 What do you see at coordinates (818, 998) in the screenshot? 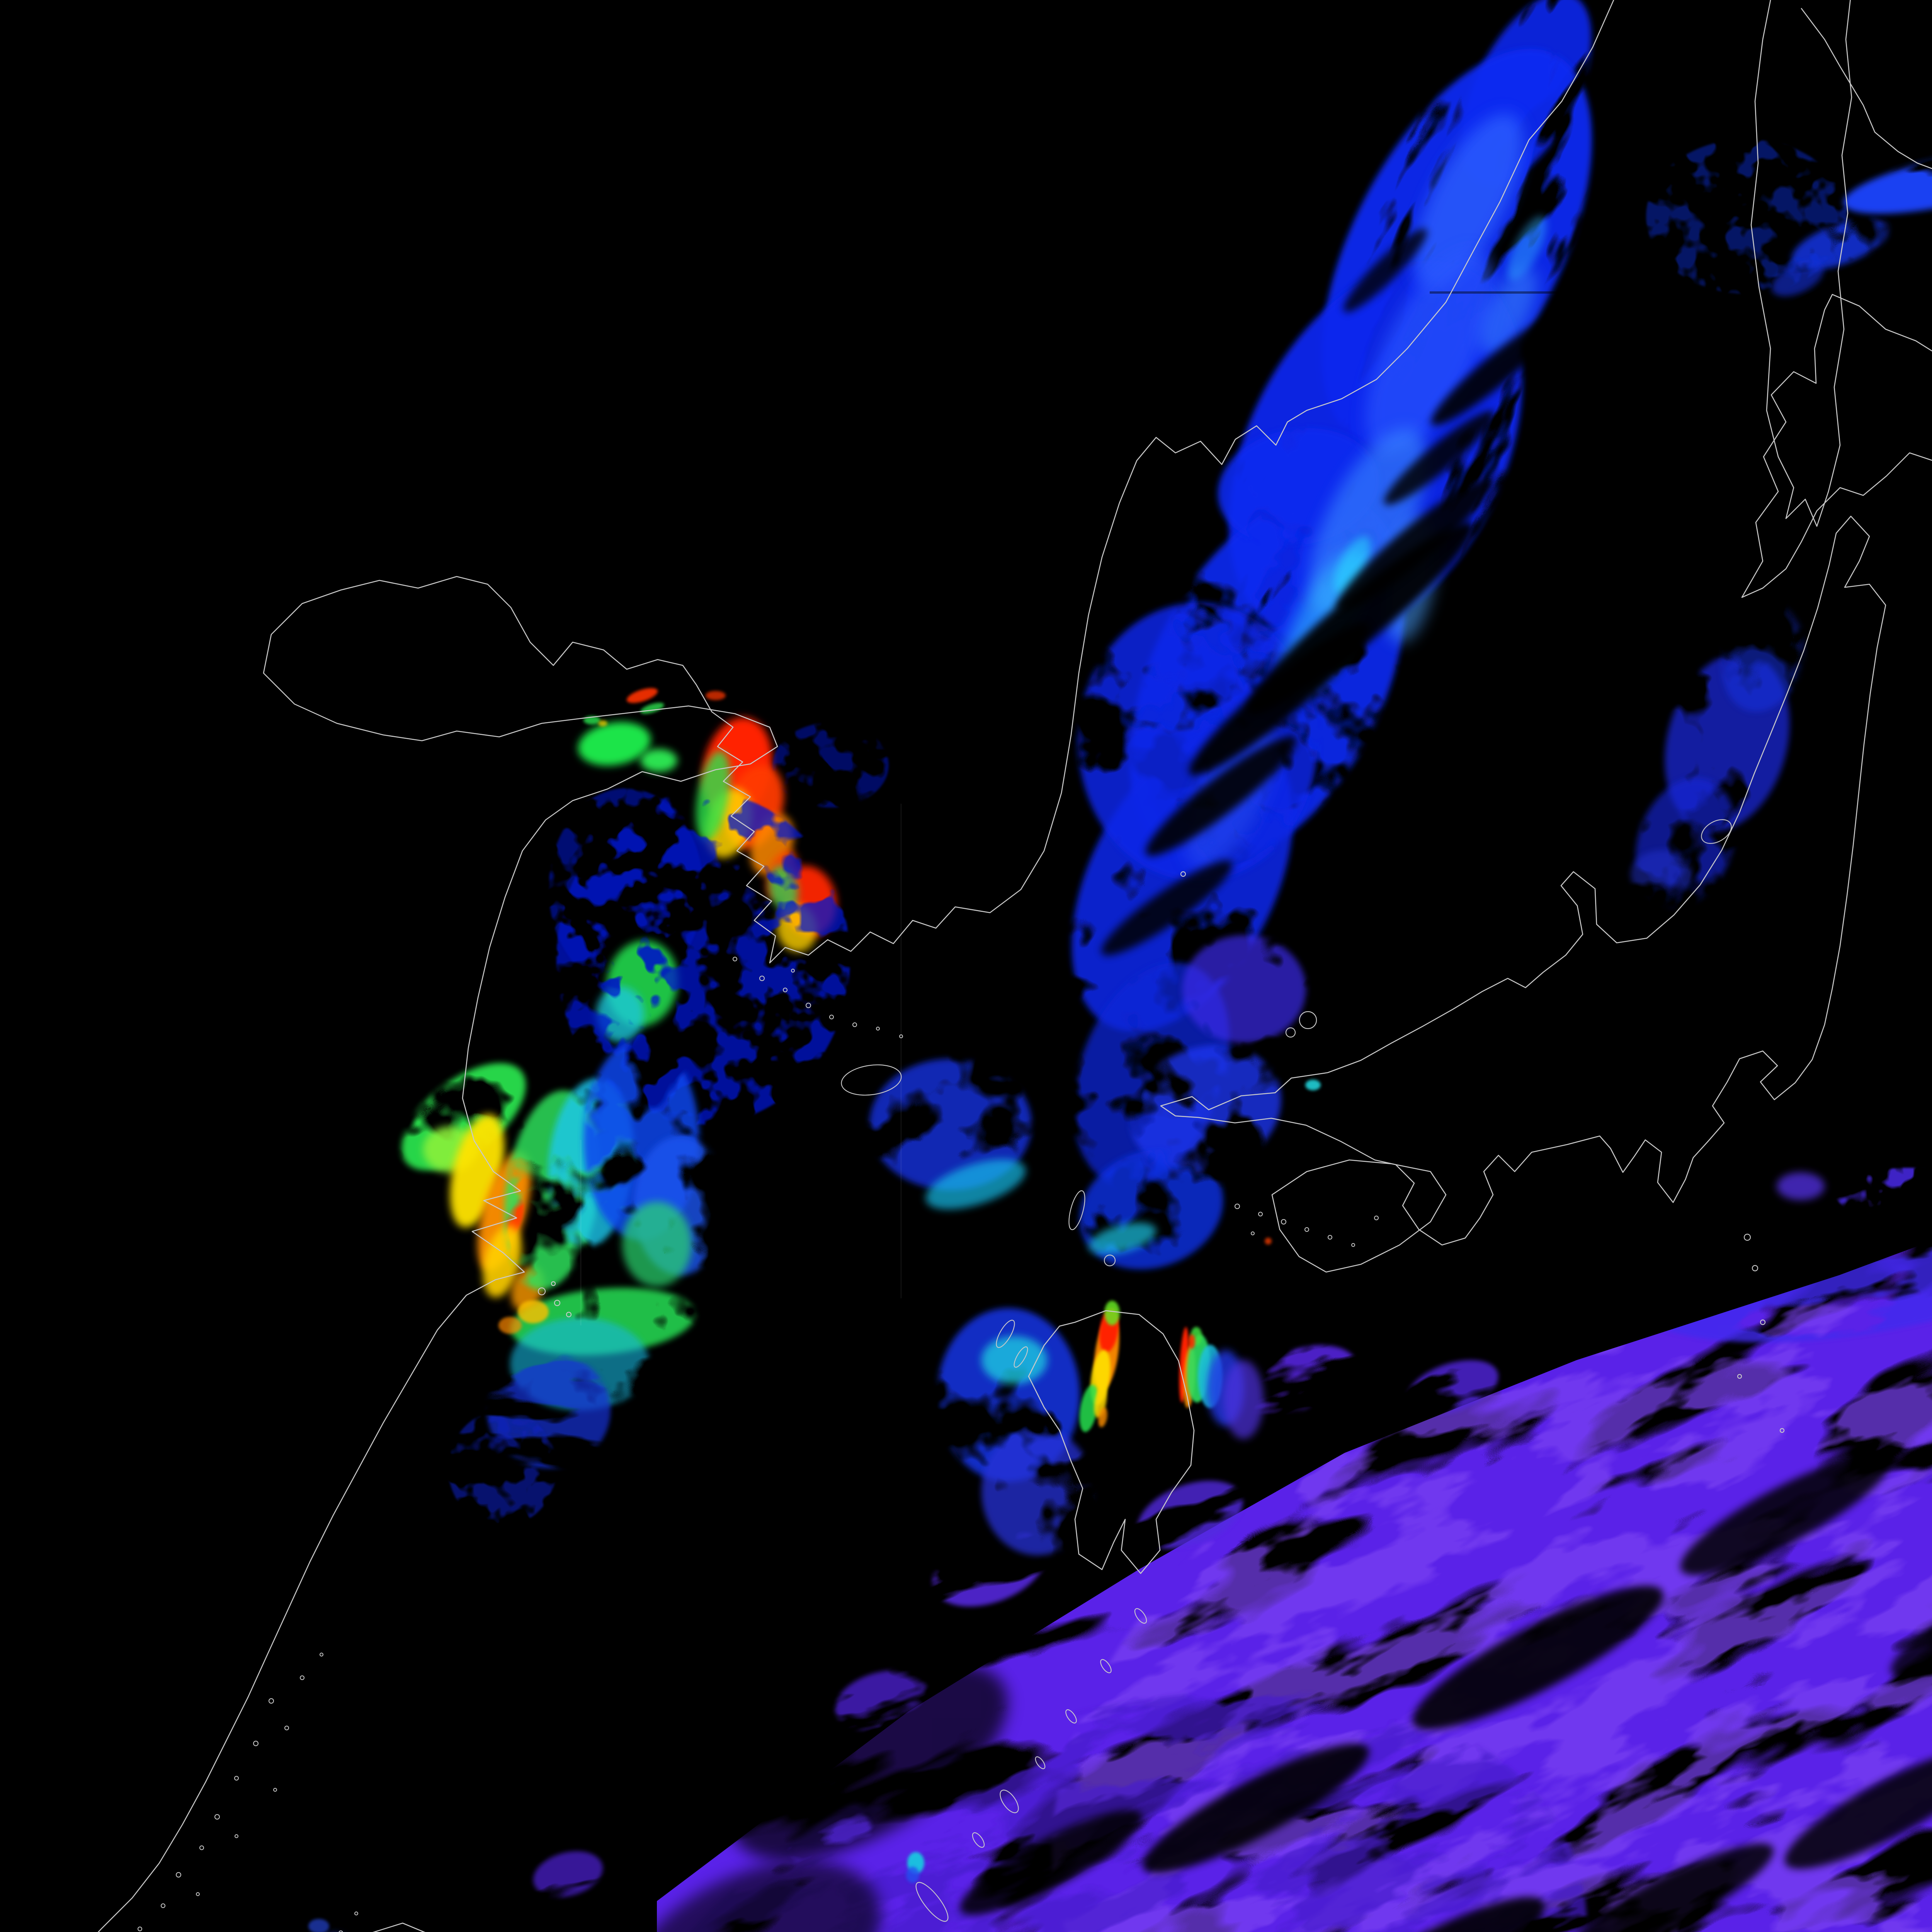
I see `korean-archipelago` at bounding box center [818, 998].